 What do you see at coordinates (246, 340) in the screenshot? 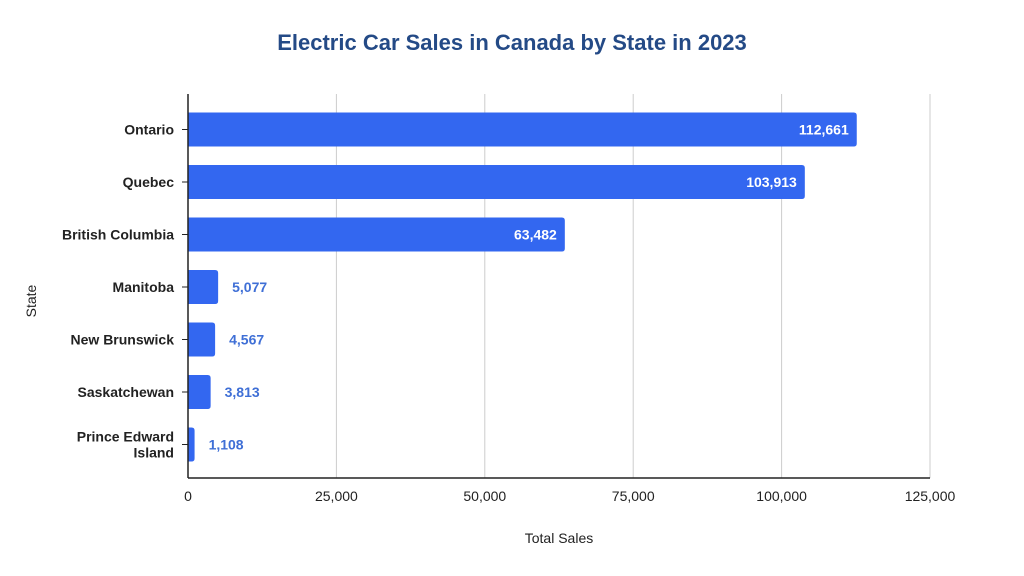
I see `data-label: 4,567` at bounding box center [246, 340].